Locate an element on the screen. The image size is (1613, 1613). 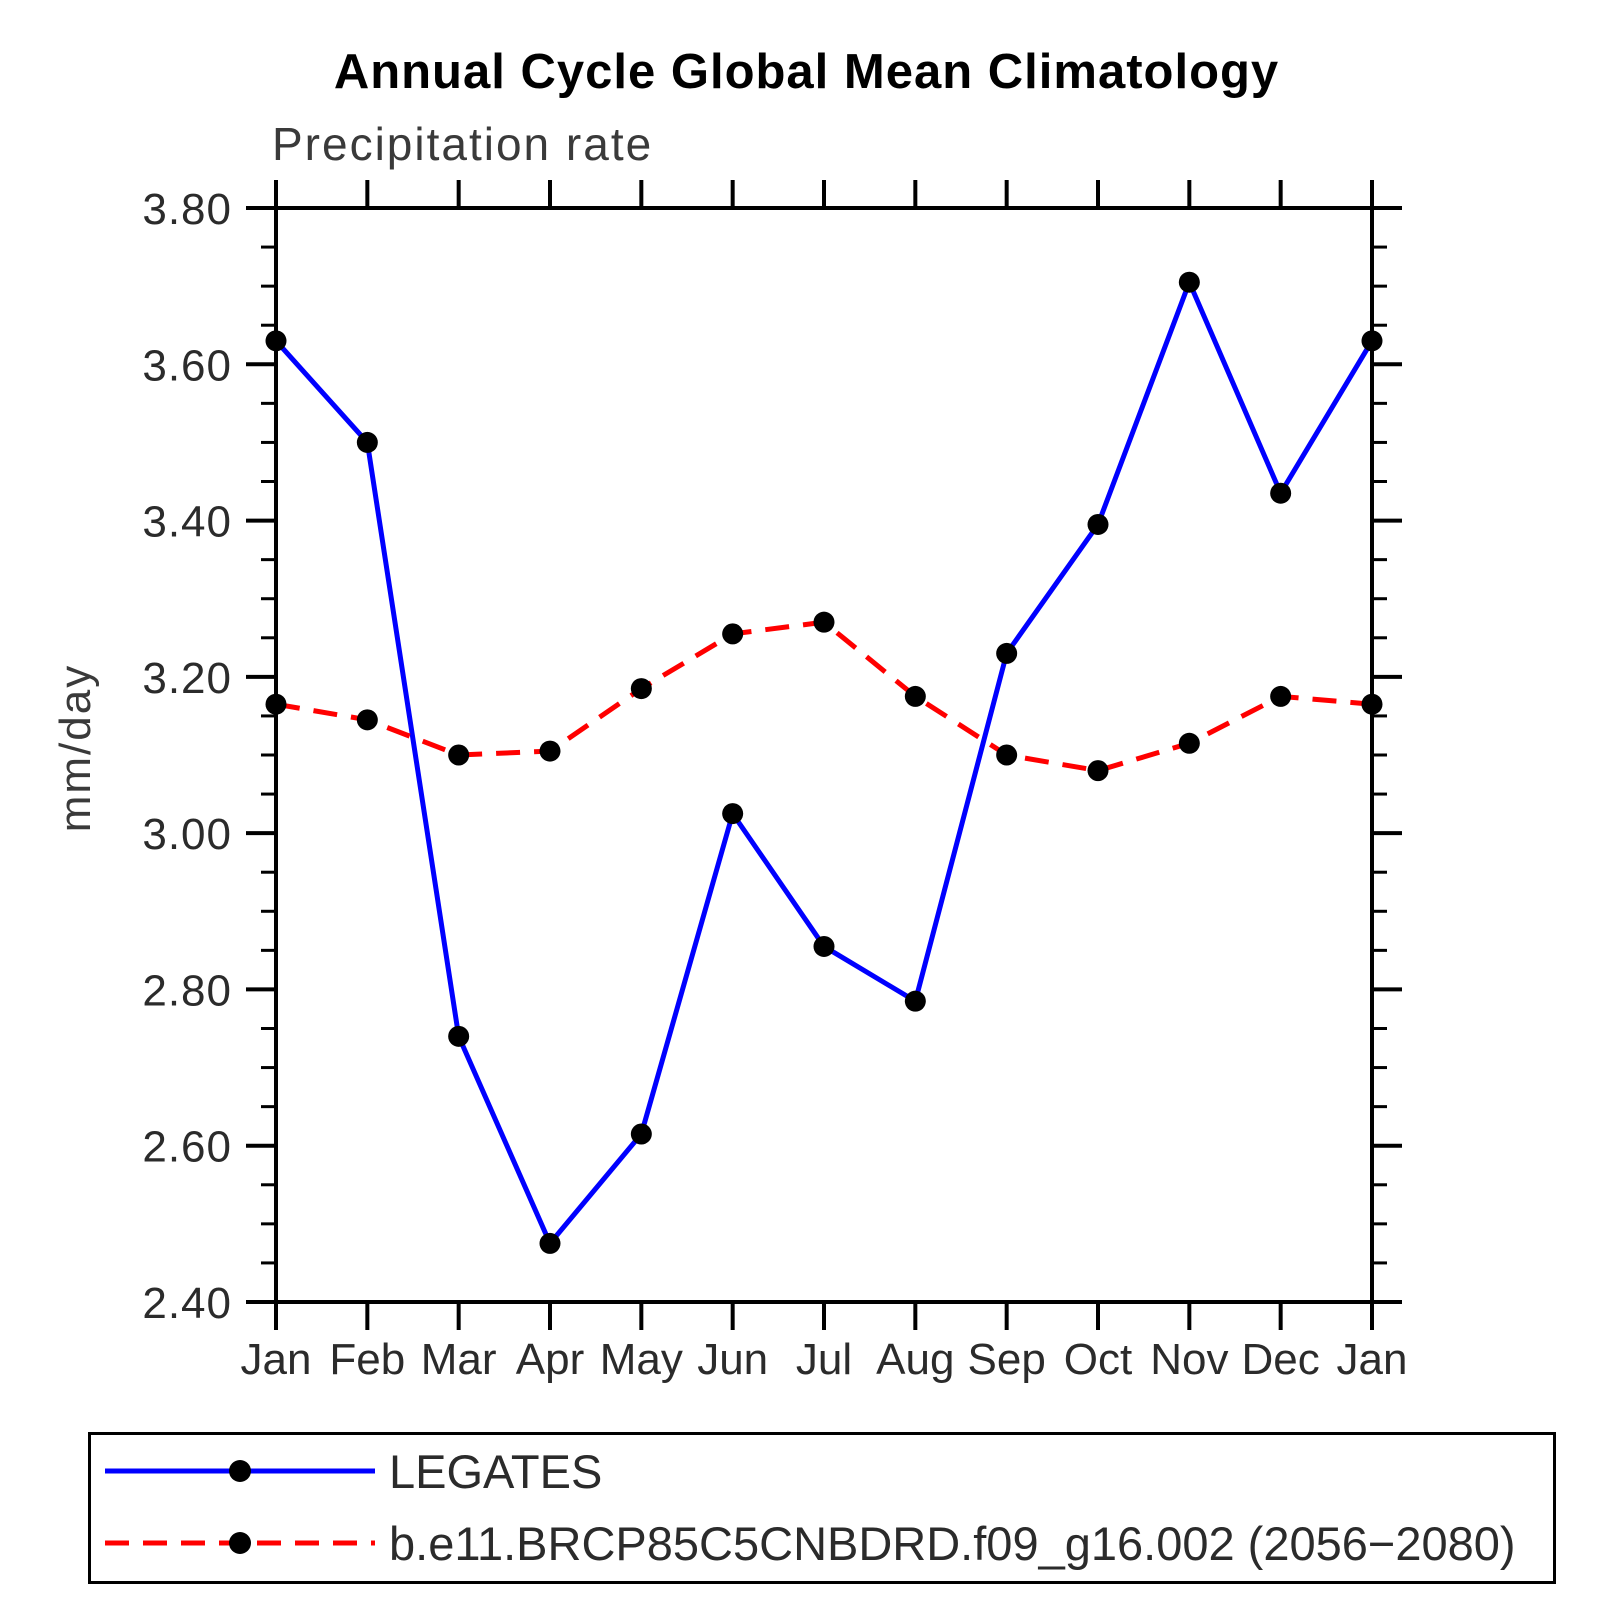
chart-subtitle: Precipitation rate is located at coordinates (463, 144).